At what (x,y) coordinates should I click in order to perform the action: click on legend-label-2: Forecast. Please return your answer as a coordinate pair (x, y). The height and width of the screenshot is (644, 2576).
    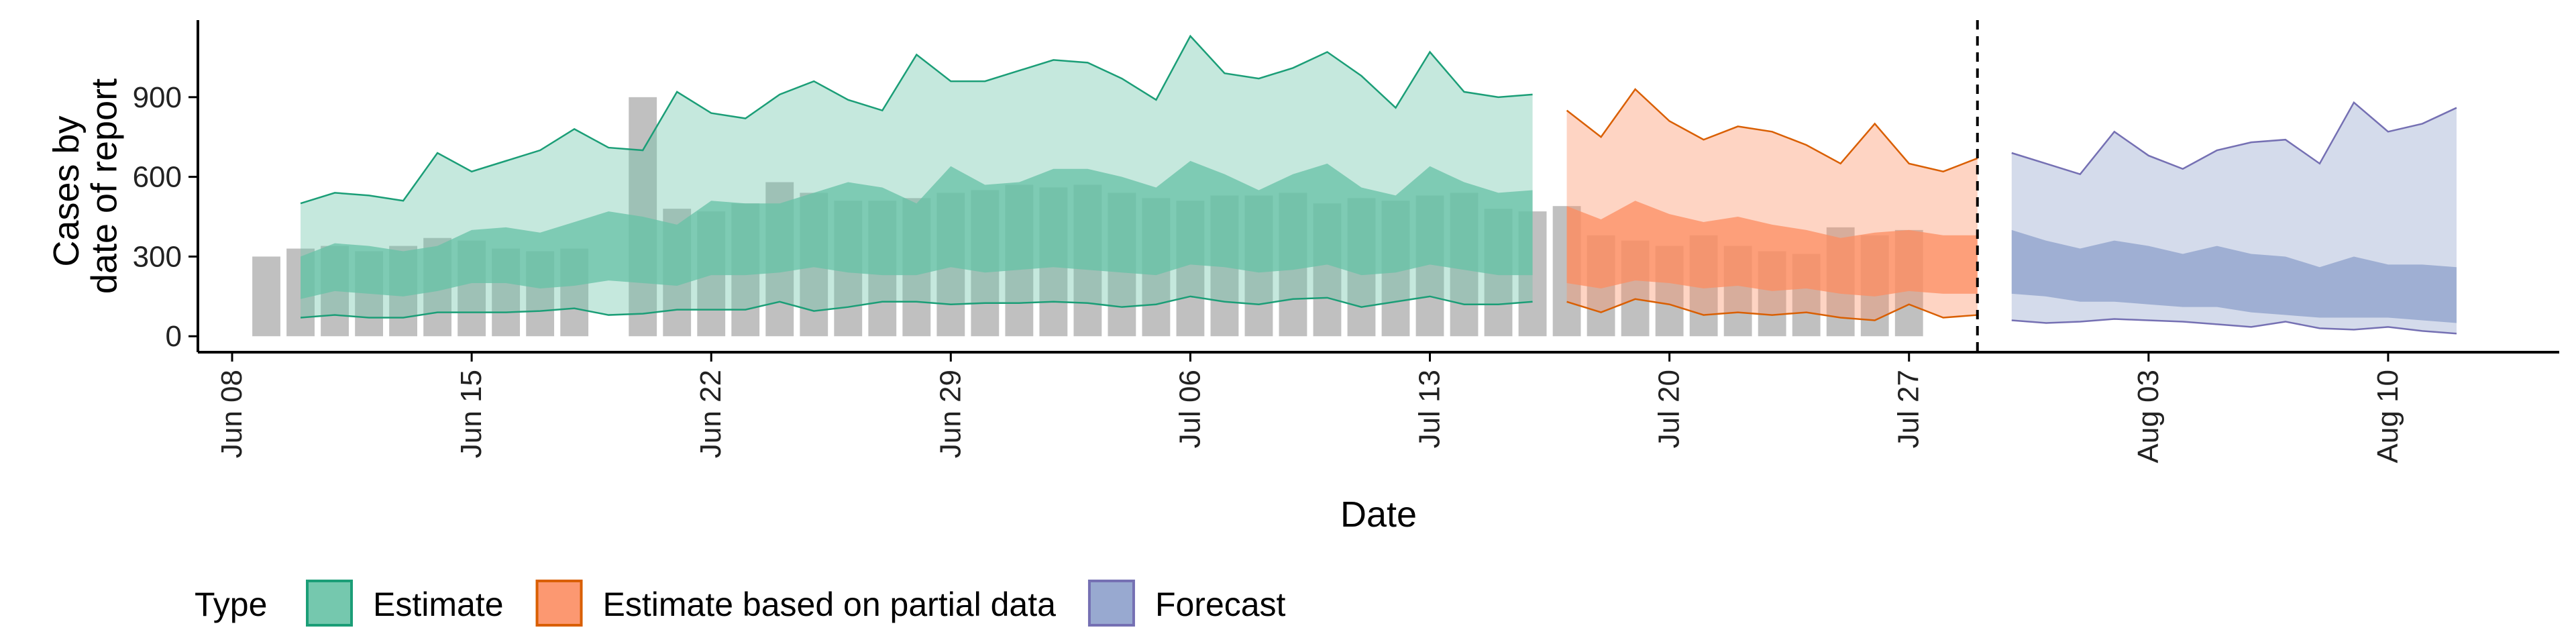
    Looking at the image, I should click on (1220, 604).